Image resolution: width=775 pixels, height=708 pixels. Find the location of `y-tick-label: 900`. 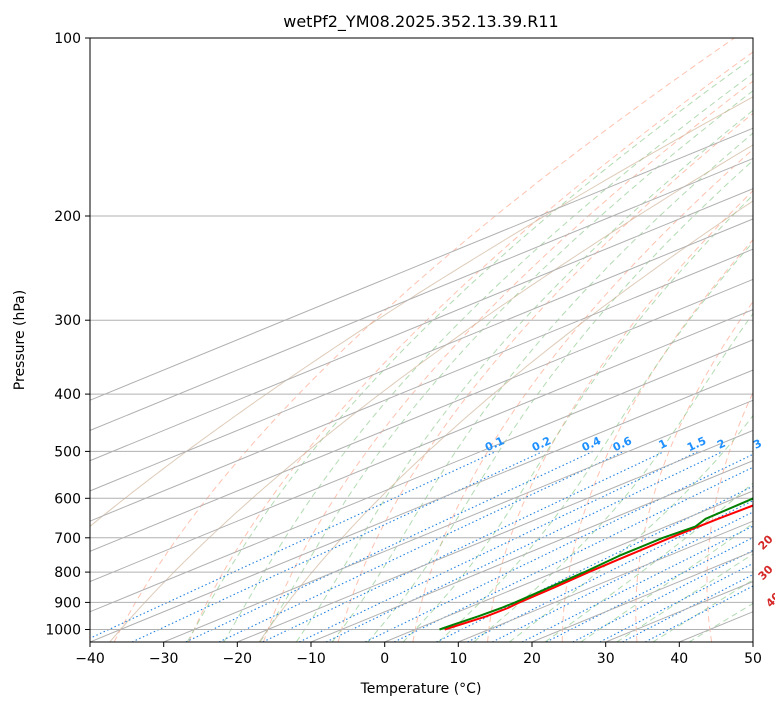

y-tick-label: 900 is located at coordinates (67, 603).